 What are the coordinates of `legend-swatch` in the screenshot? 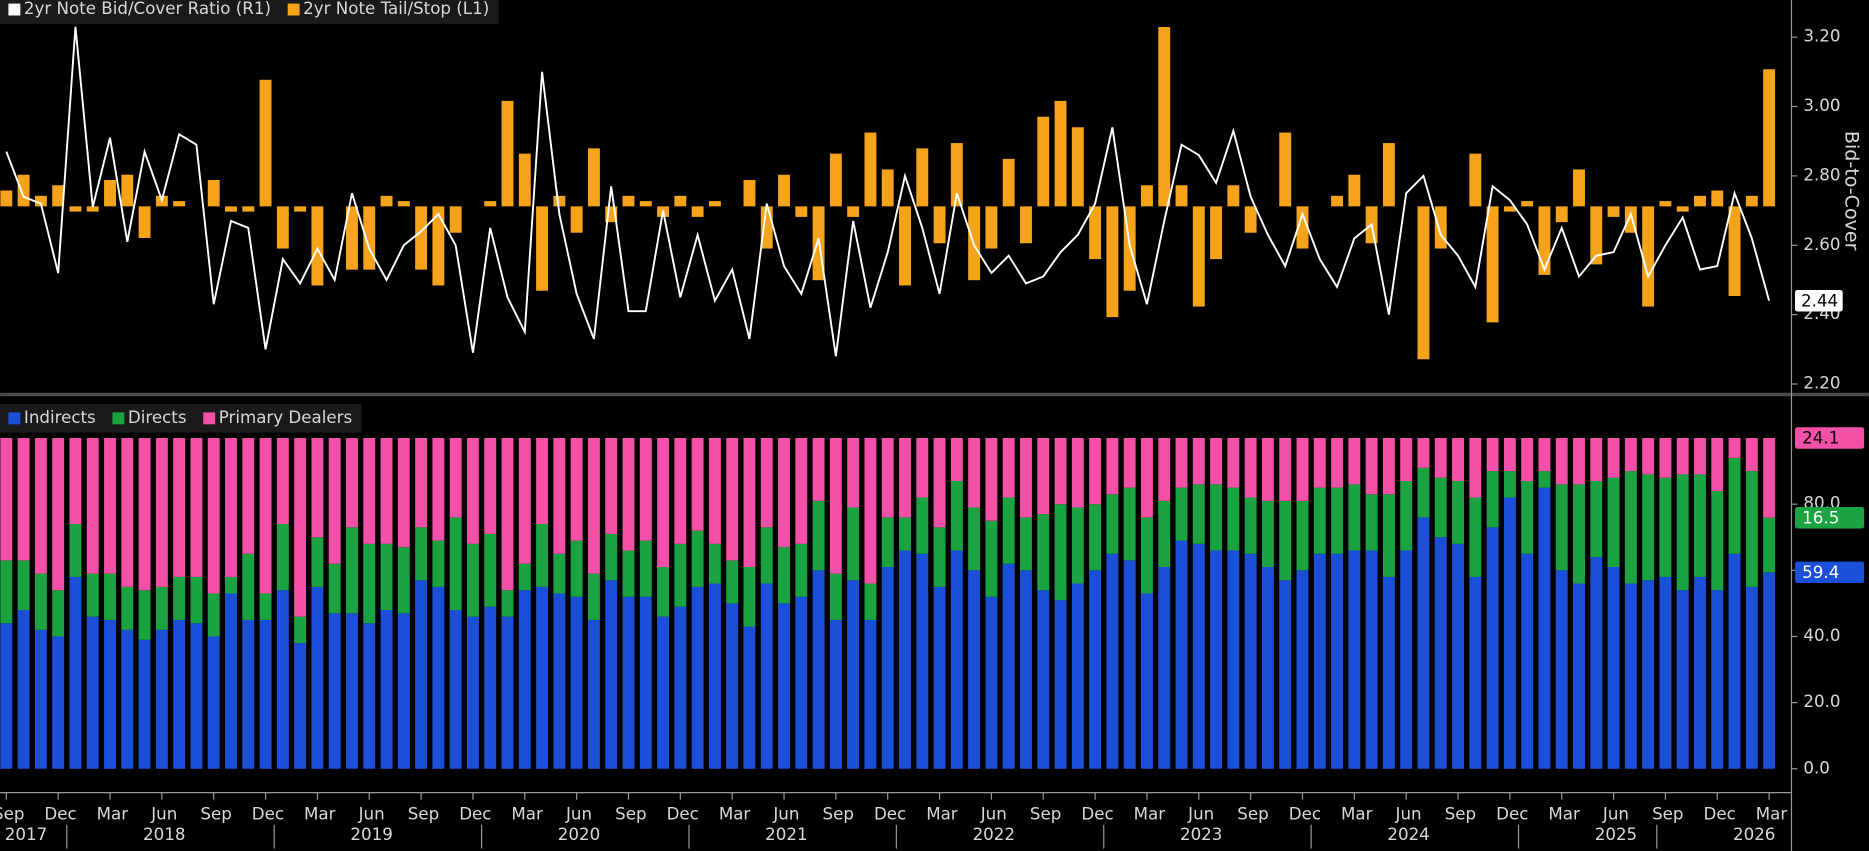 It's located at (118, 418).